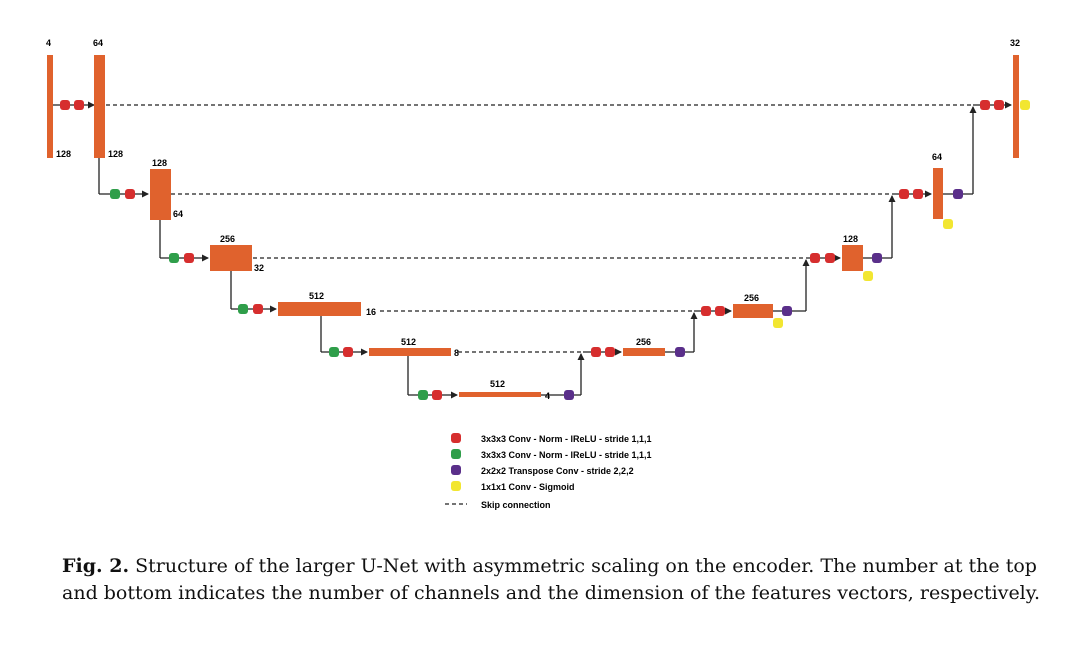 The width and height of the screenshot is (1080, 664). Describe the element at coordinates (259, 268) in the screenshot. I see `label-enc3-dim: 32` at that location.